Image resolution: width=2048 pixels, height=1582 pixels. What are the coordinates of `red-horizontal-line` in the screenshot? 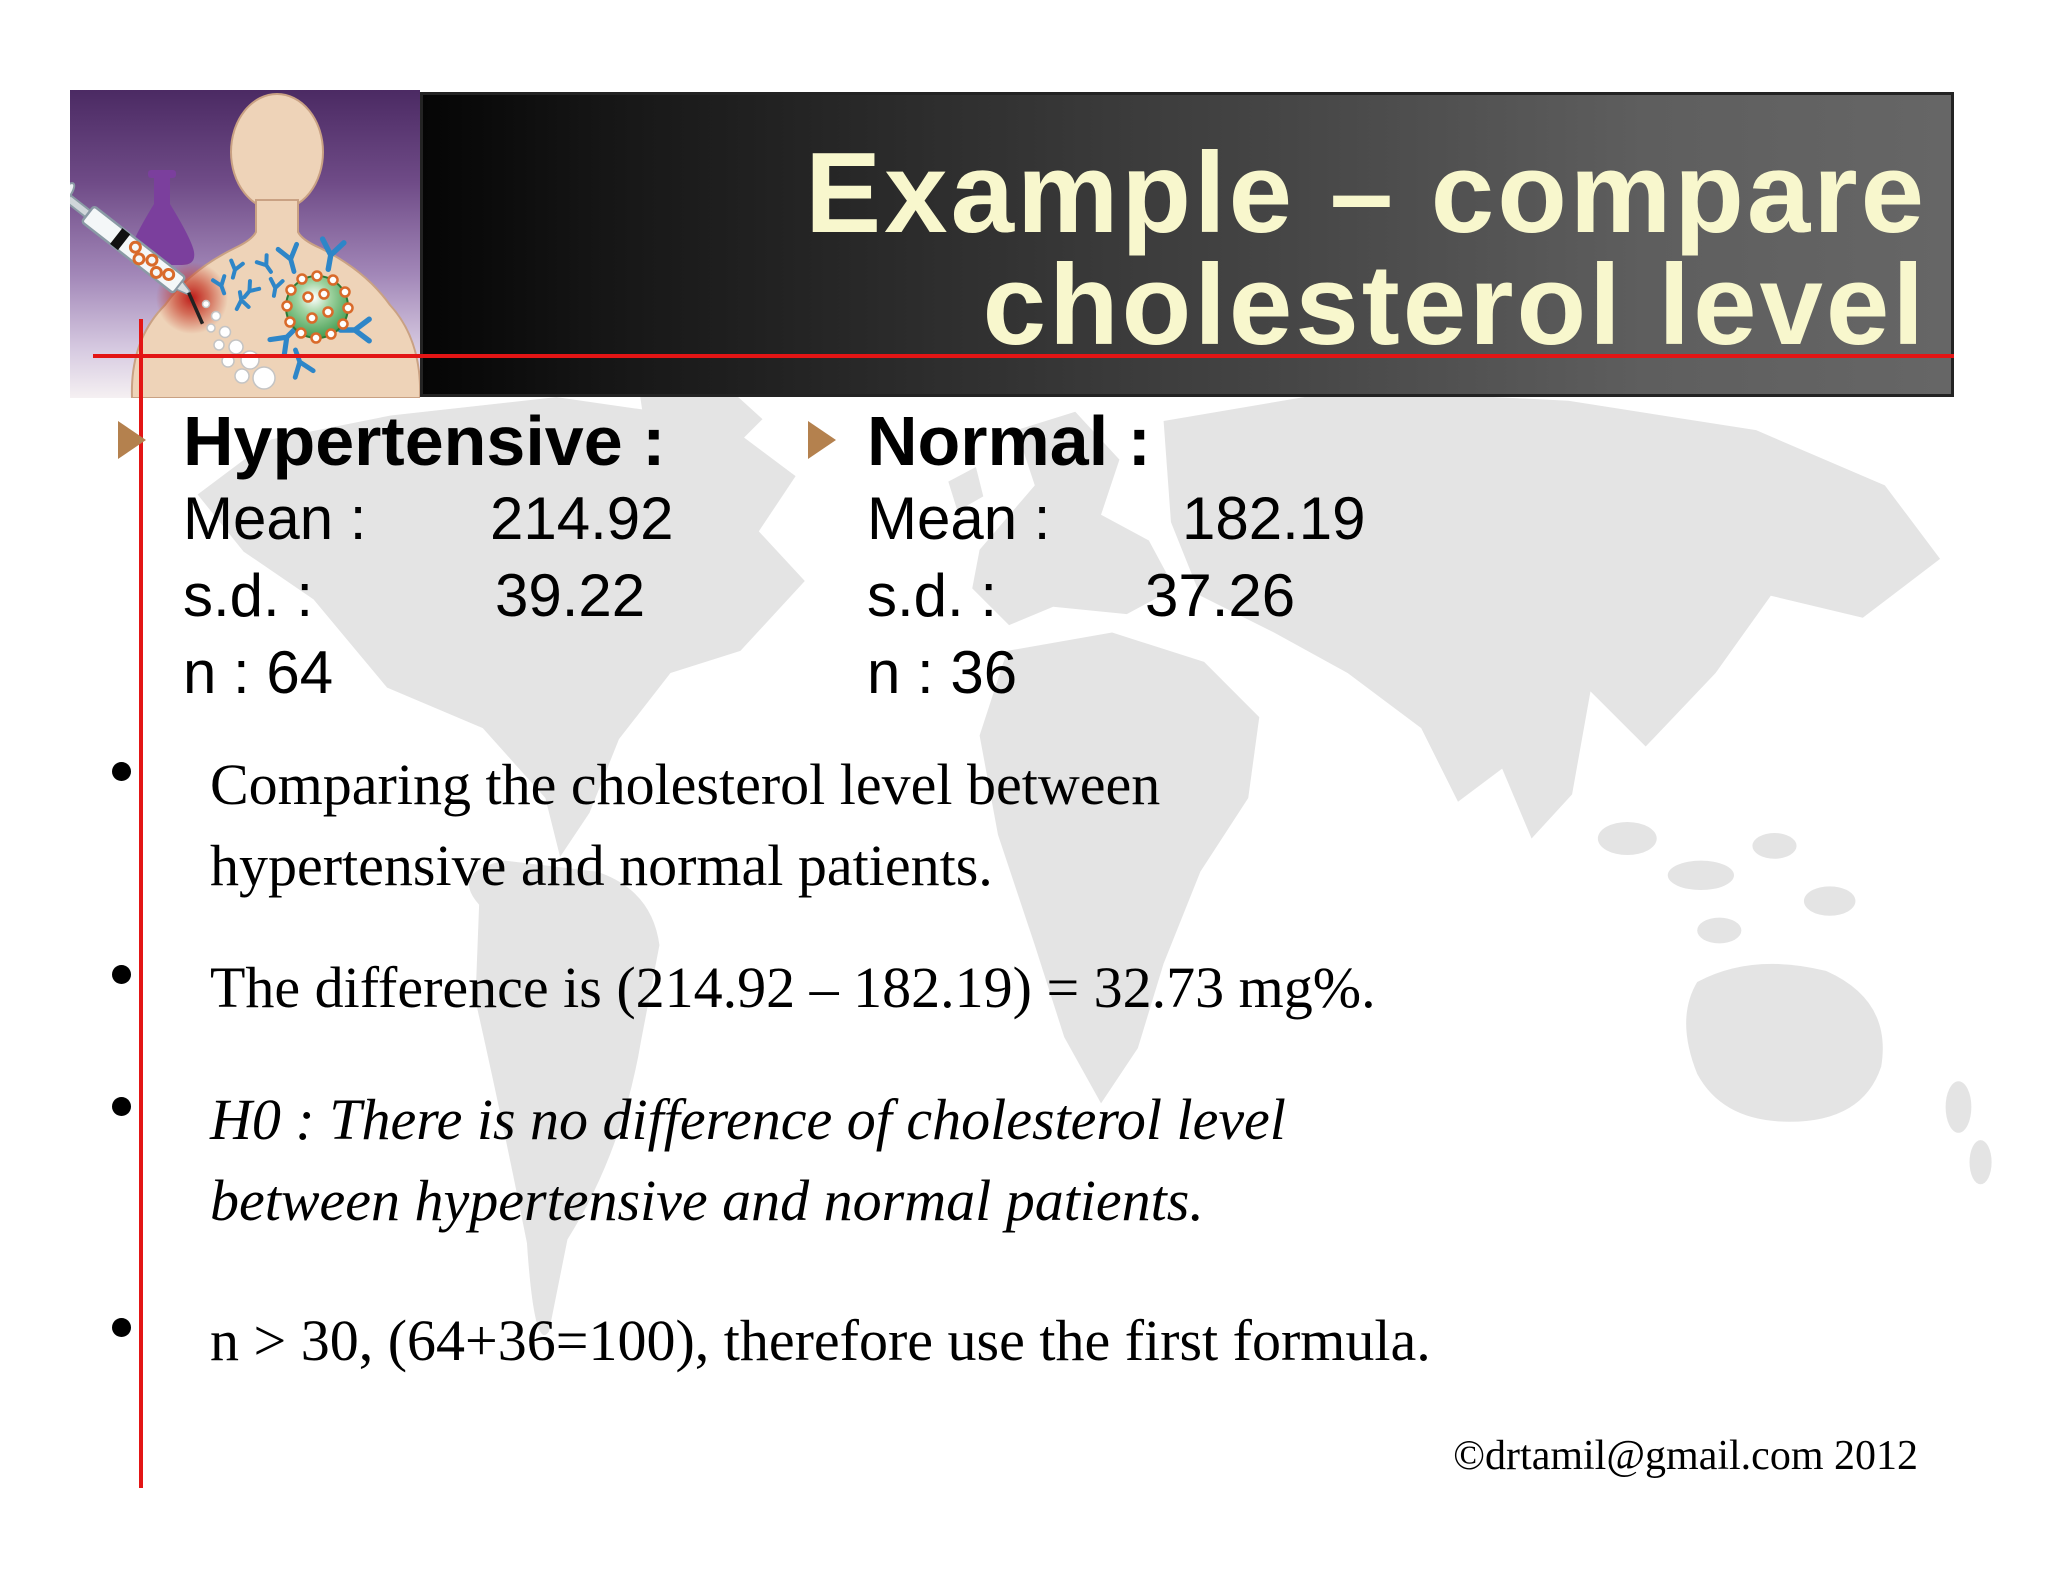 It's located at (1023, 356).